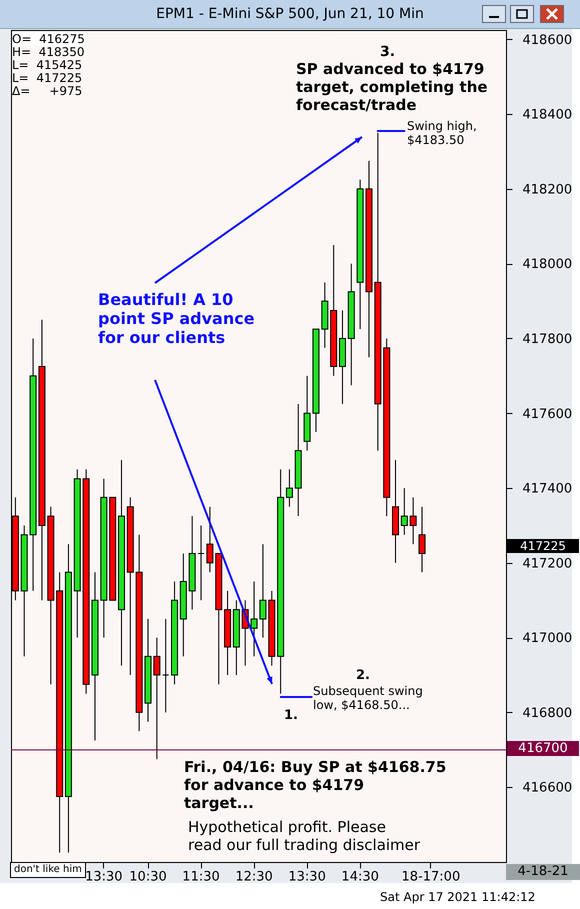 This screenshot has height=909, width=580. Describe the element at coordinates (47, 91) in the screenshot. I see `annotation: Δ= +975` at that location.